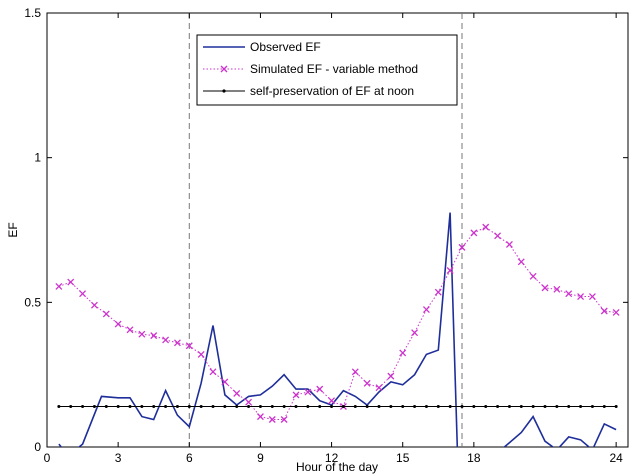 The width and height of the screenshot is (632, 476). What do you see at coordinates (118, 458) in the screenshot?
I see `x-tick-label: 3` at bounding box center [118, 458].